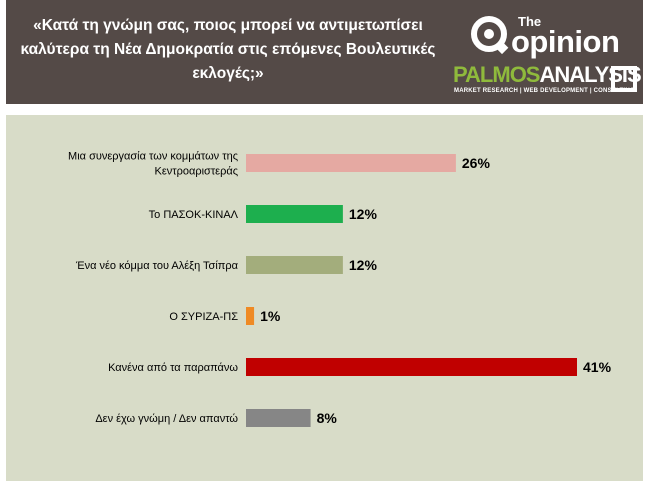 The height and width of the screenshot is (489, 649). Describe the element at coordinates (157, 266) in the screenshot. I see `category-label-2: Ένα νέο κόμμα του Αλέξη Τσίπρα` at that location.